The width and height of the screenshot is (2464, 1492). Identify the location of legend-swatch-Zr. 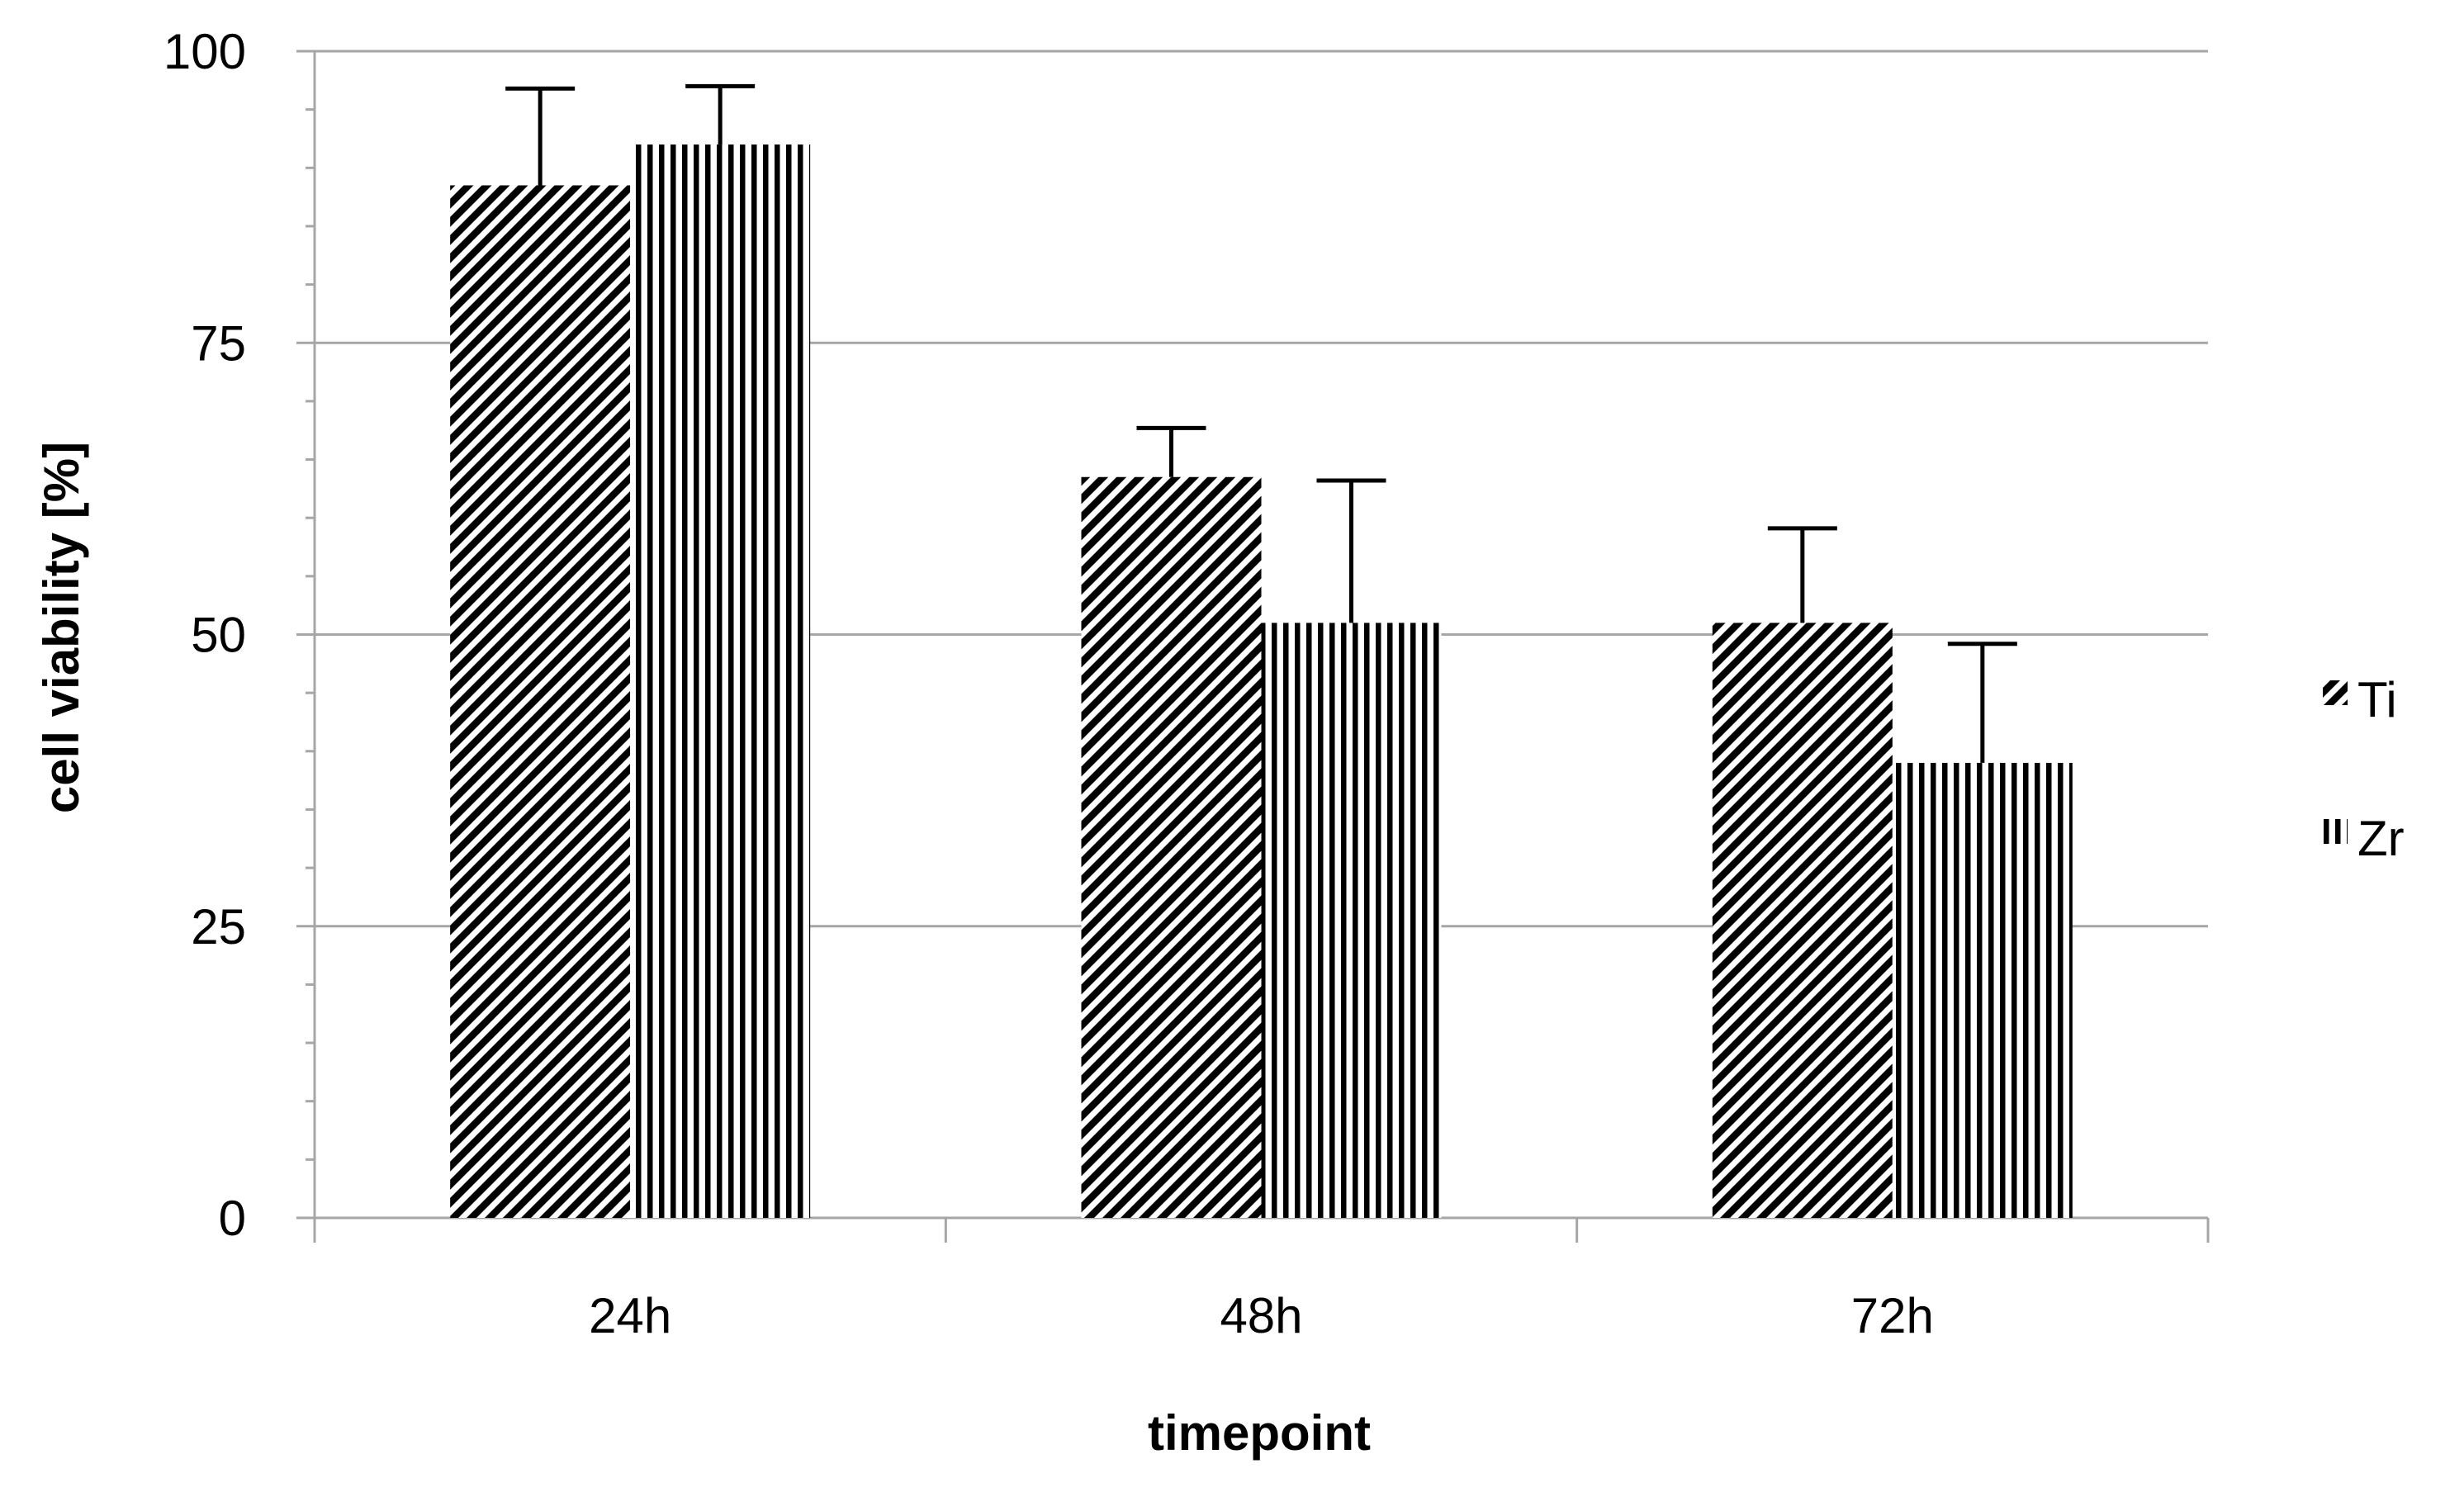
(2336, 832).